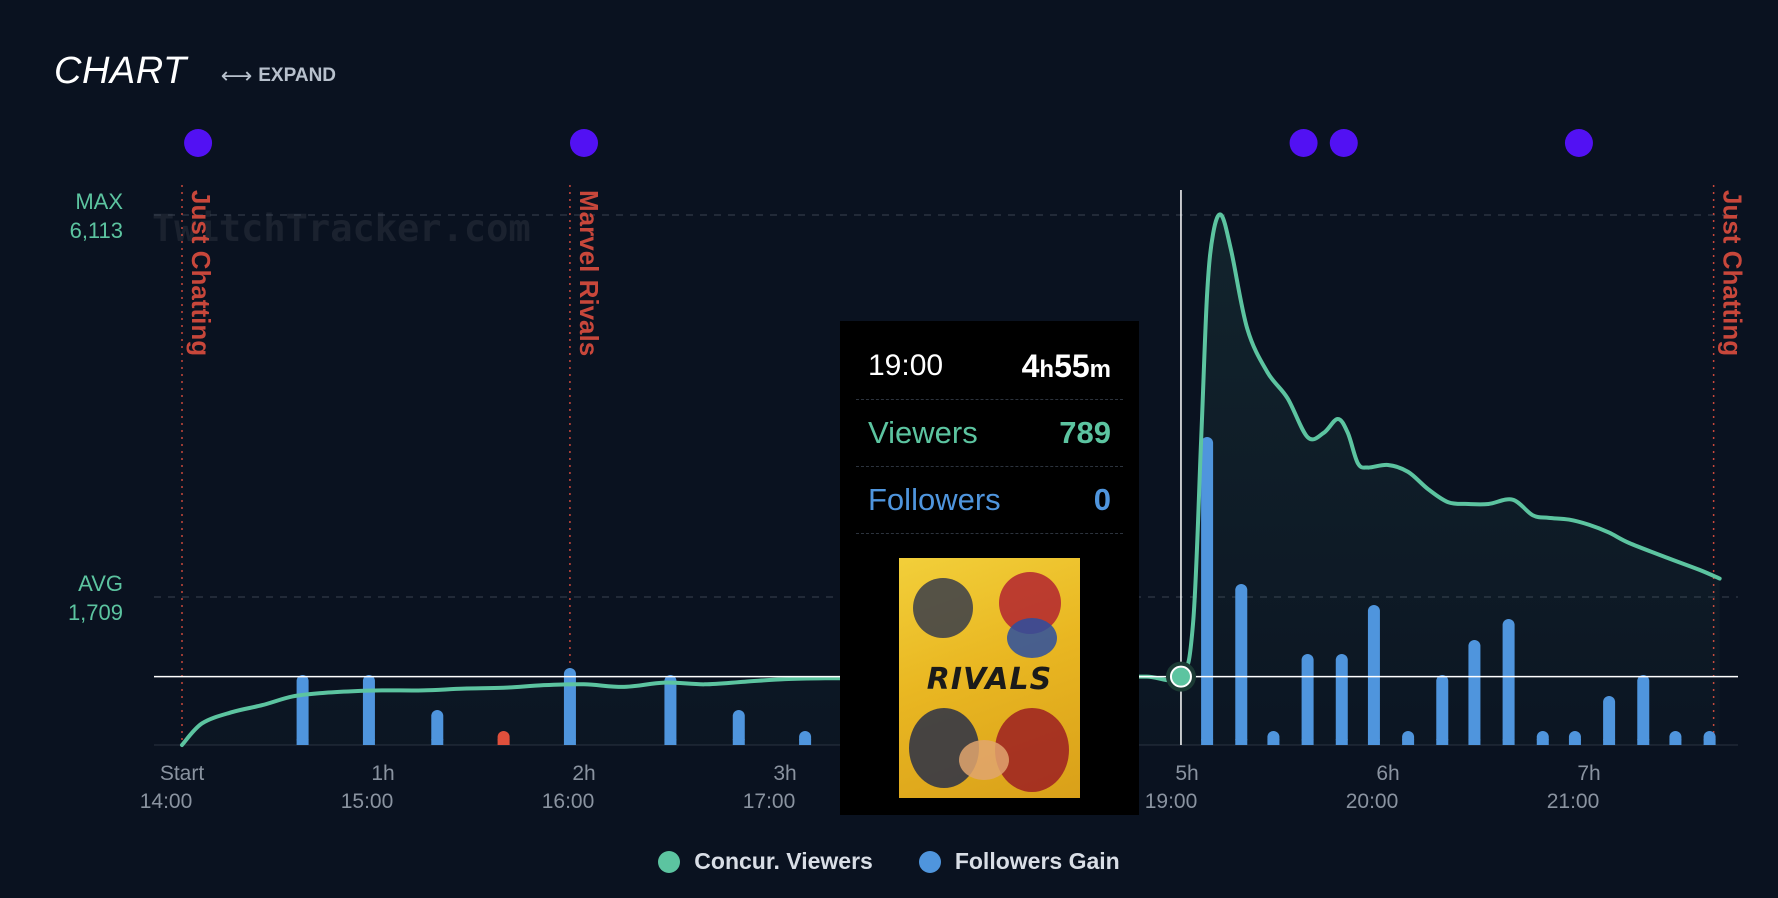 The image size is (1778, 898). What do you see at coordinates (120, 71) in the screenshot?
I see `chart-title: CHART` at bounding box center [120, 71].